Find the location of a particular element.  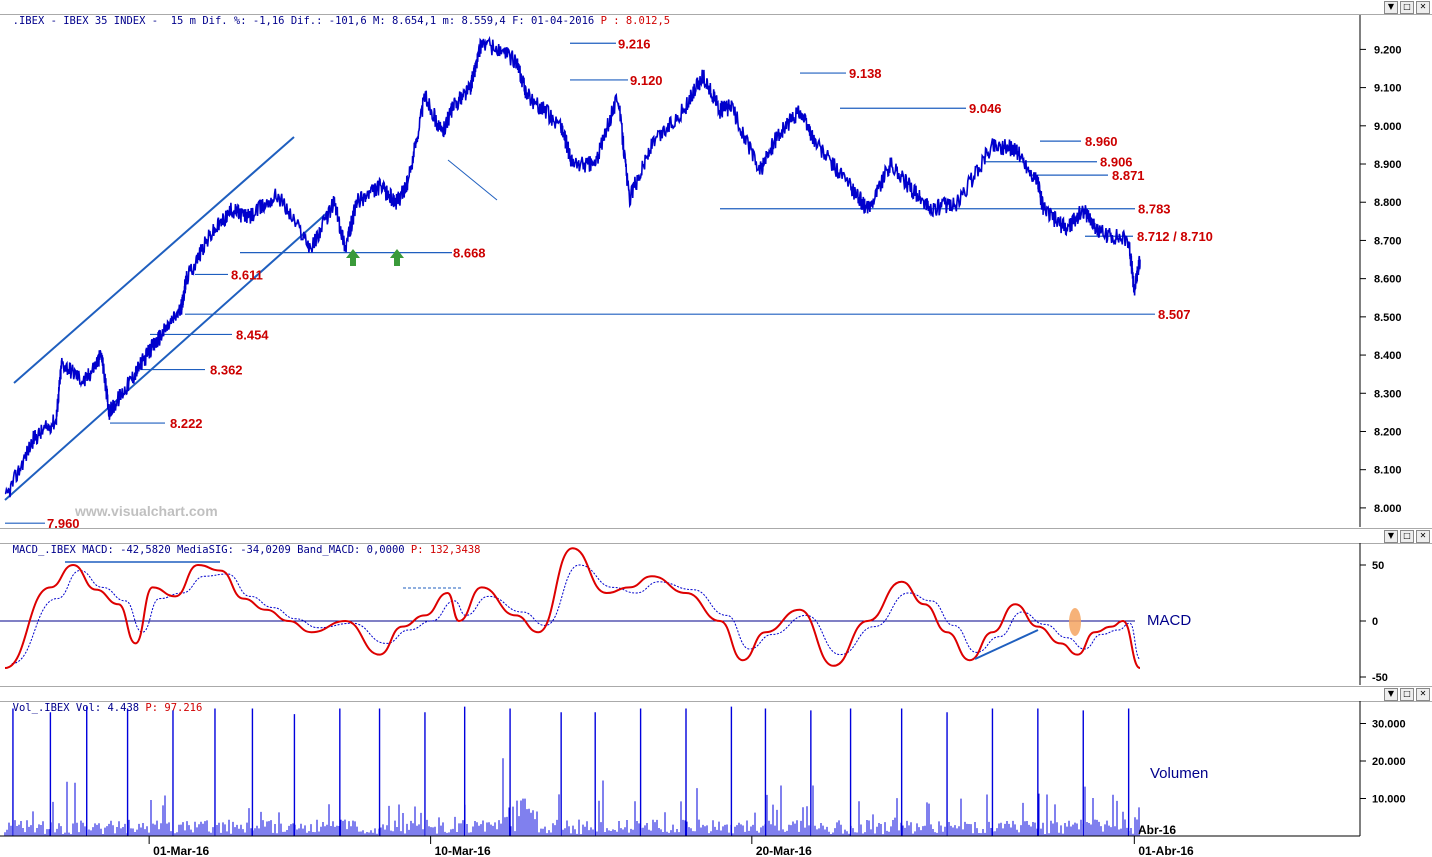

x-tick-label: 01-Abr-16 is located at coordinates (1166, 850).